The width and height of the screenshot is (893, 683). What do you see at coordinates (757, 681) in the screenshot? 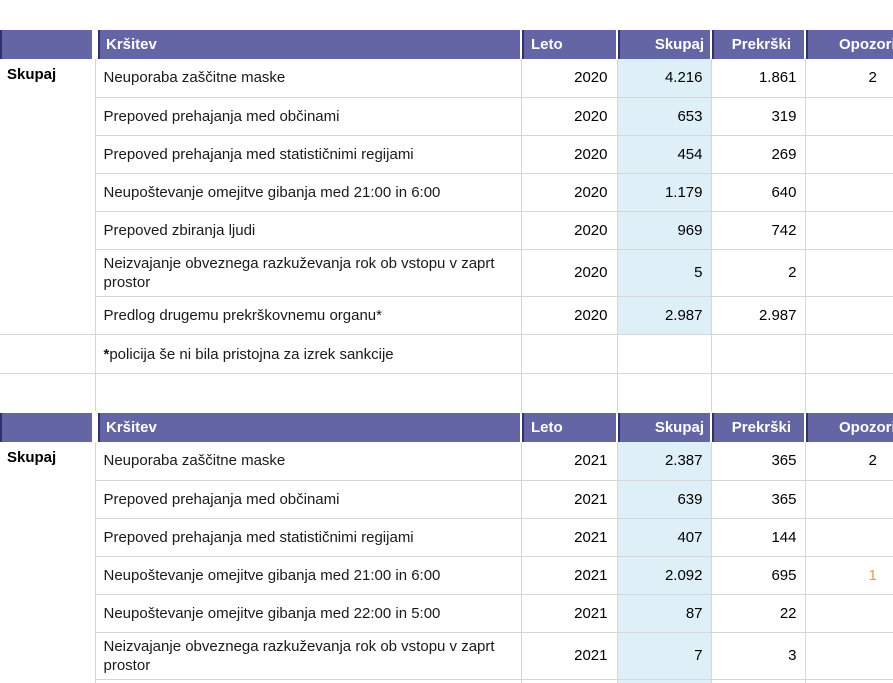
I see `cell-prekrski: 430` at bounding box center [757, 681].